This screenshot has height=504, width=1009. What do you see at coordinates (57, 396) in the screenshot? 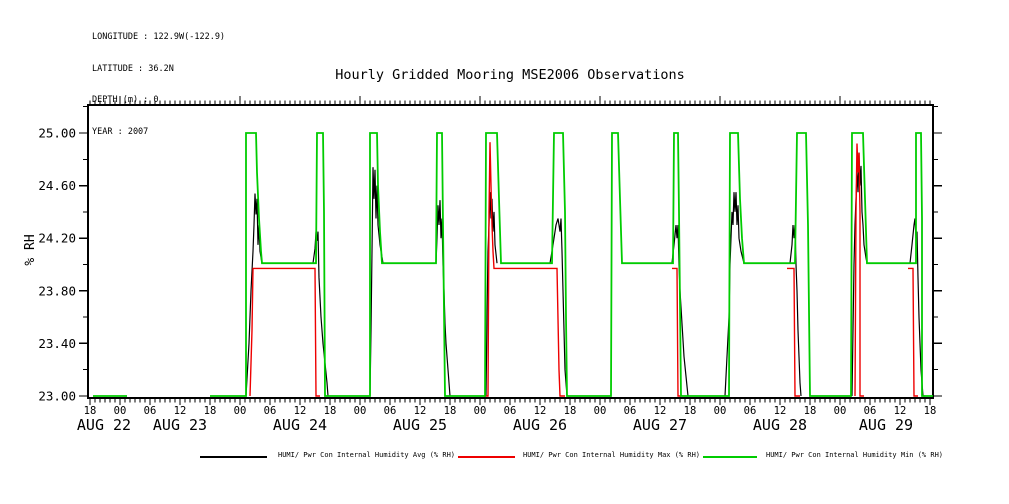
I see `y-tick-label: 23.00` at bounding box center [57, 396].